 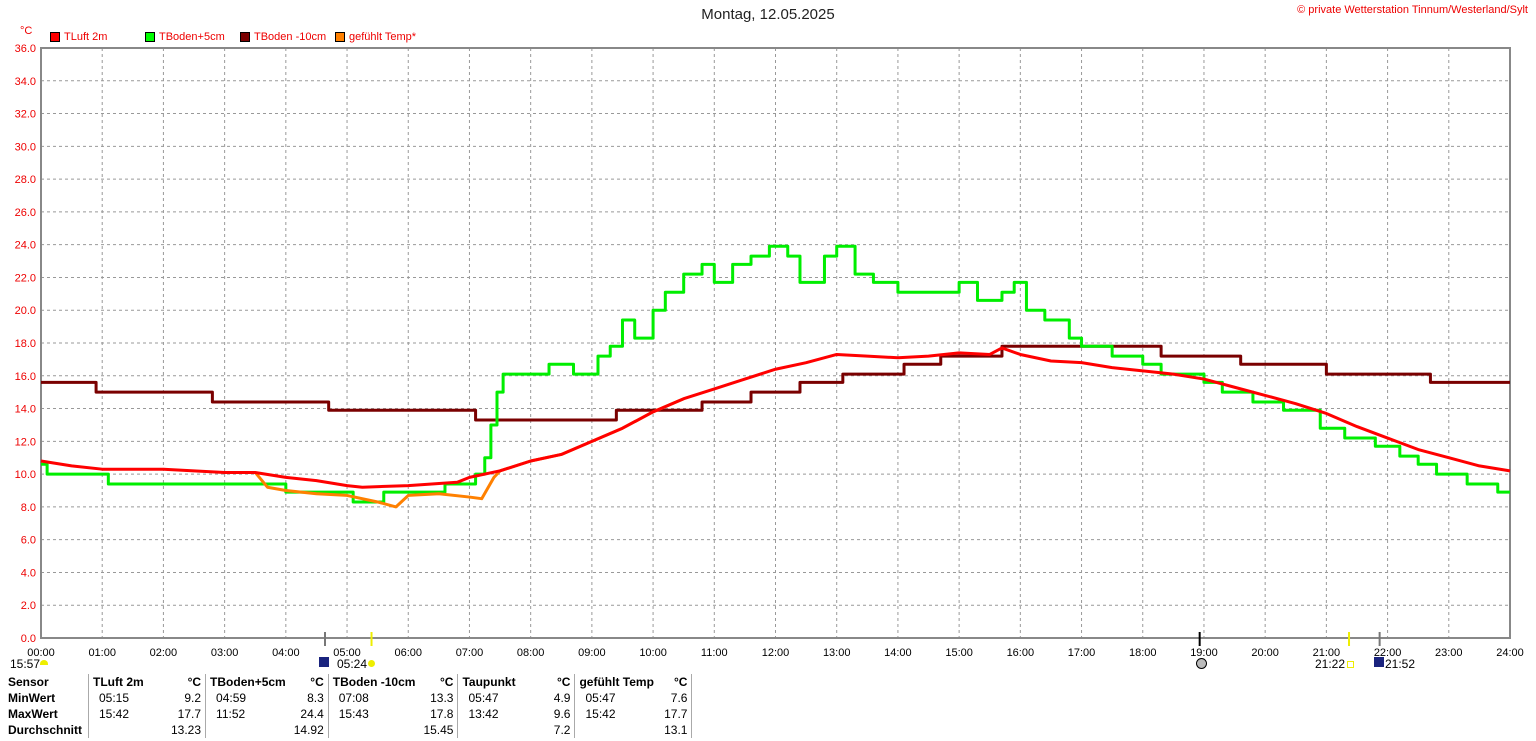 I want to click on y-tick-label: 28.0, so click(x=25, y=180).